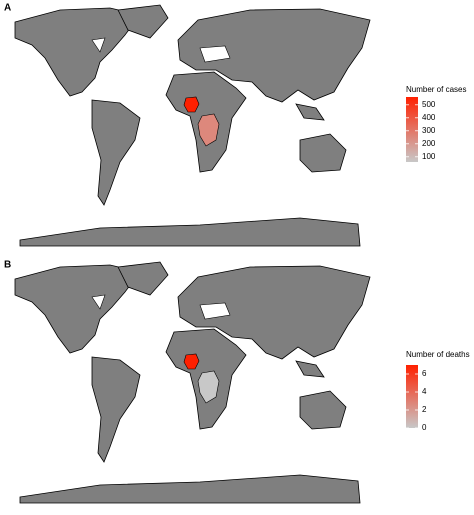 Image resolution: width=474 pixels, height=515 pixels. Describe the element at coordinates (7, 265) in the screenshot. I see `panel-label: B` at that location.